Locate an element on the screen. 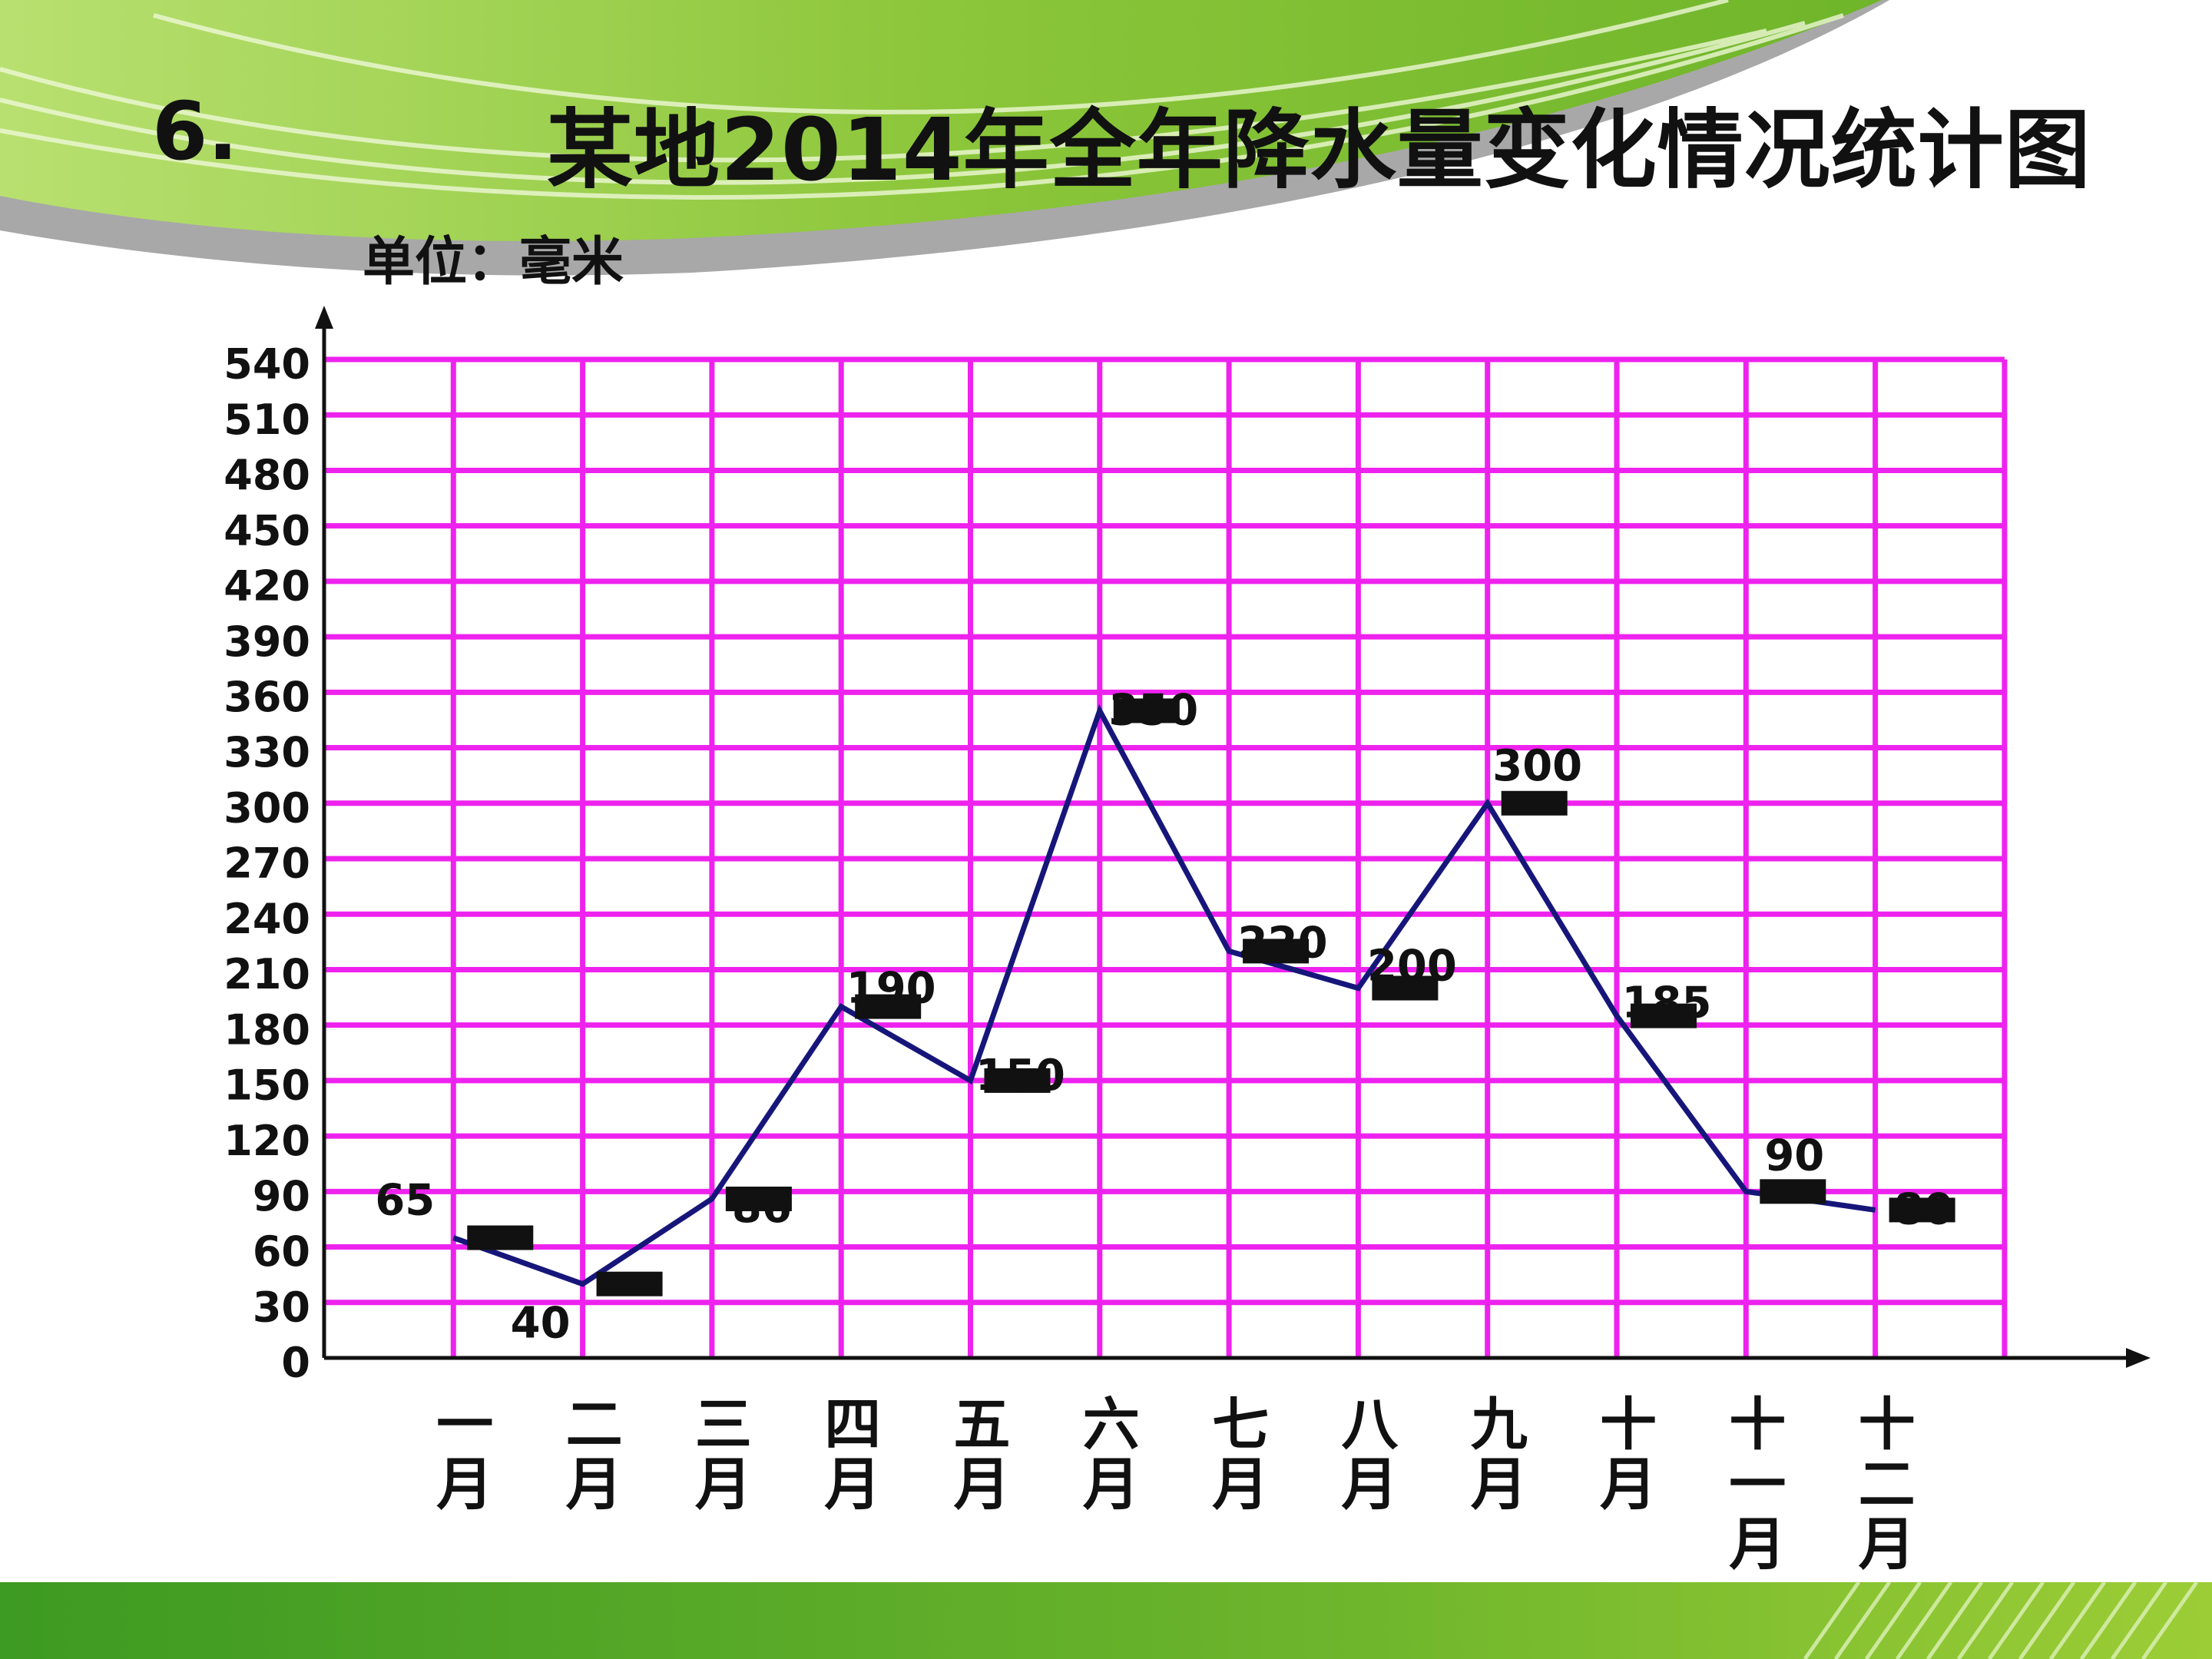 The height and width of the screenshot is (1659, 2212). bottom-stripes is located at coordinates (2001, 1620).